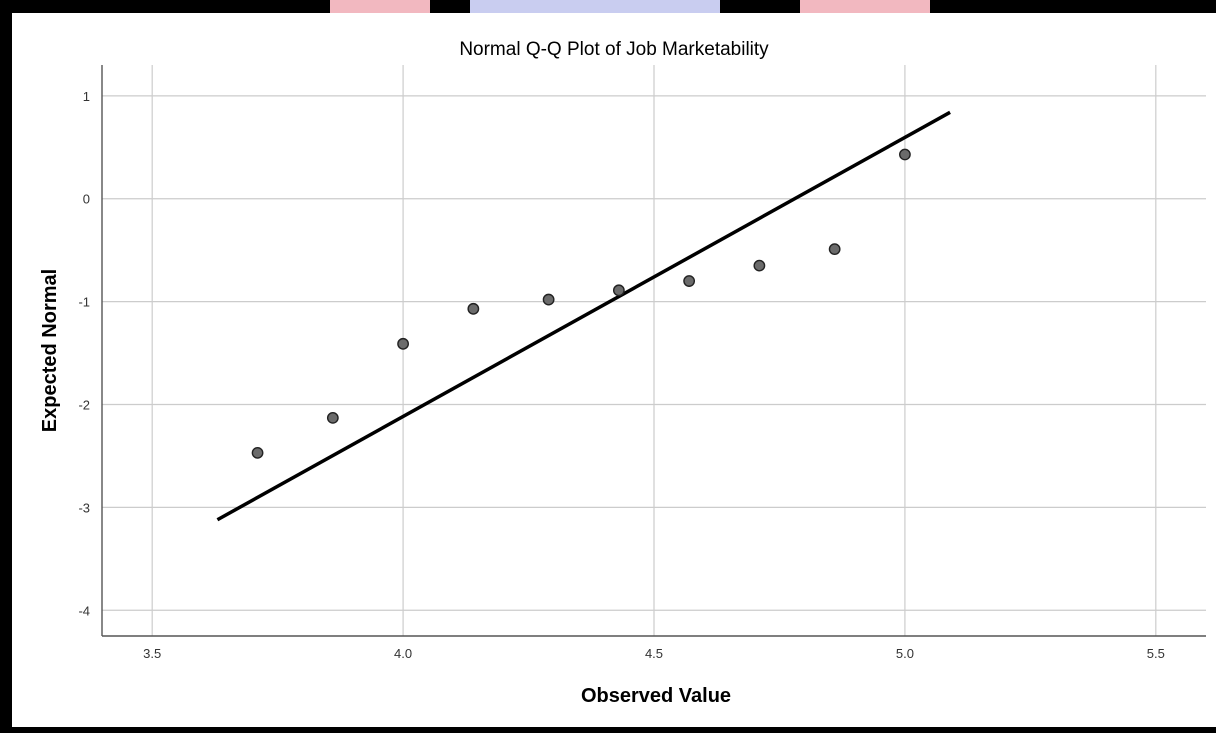 This screenshot has height=733, width=1216. Describe the element at coordinates (50, 350) in the screenshot. I see `y-axis-label: Expected Normal` at that location.